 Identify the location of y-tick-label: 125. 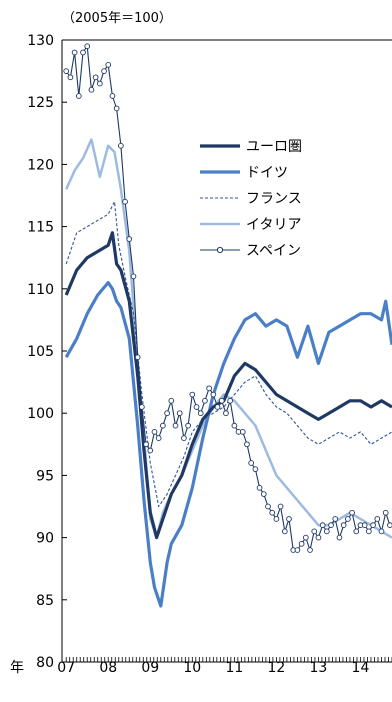
(40, 103).